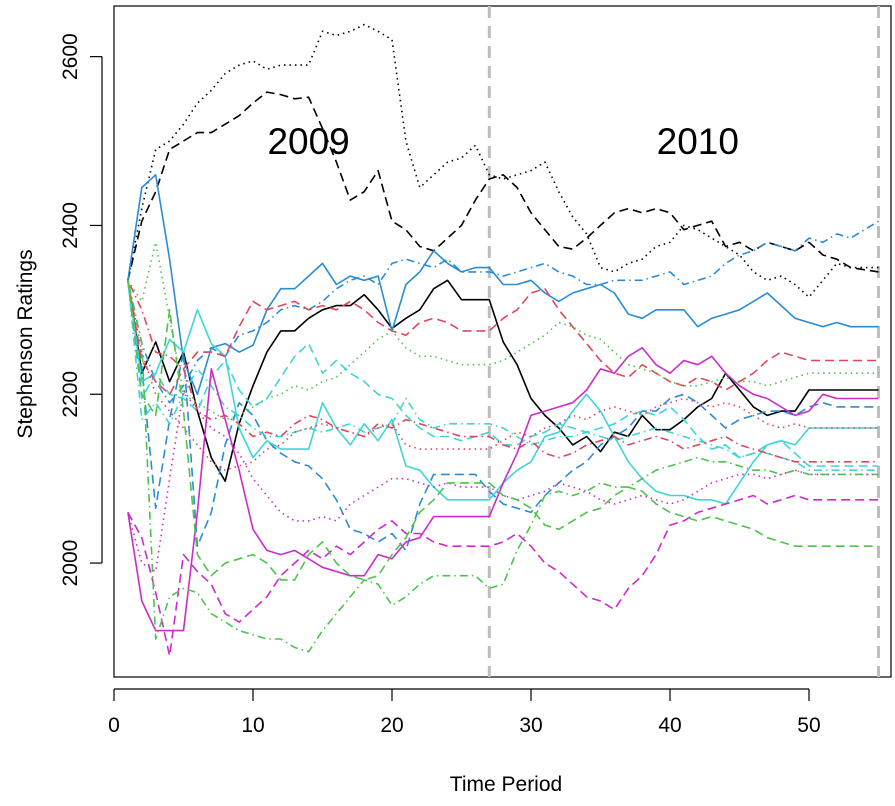 The height and width of the screenshot is (806, 895). I want to click on y-tick-label: 2200, so click(70, 394).